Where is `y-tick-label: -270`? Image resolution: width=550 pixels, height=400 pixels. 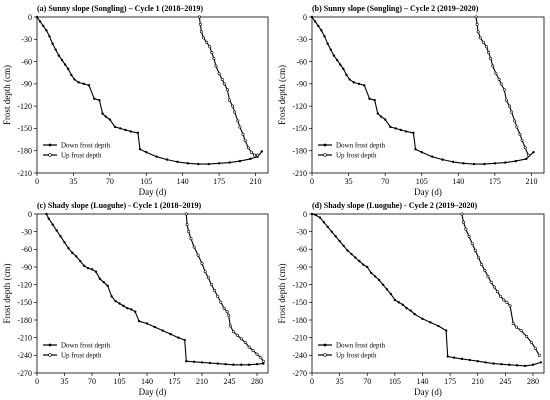 y-tick-label: -270 is located at coordinates (299, 373).